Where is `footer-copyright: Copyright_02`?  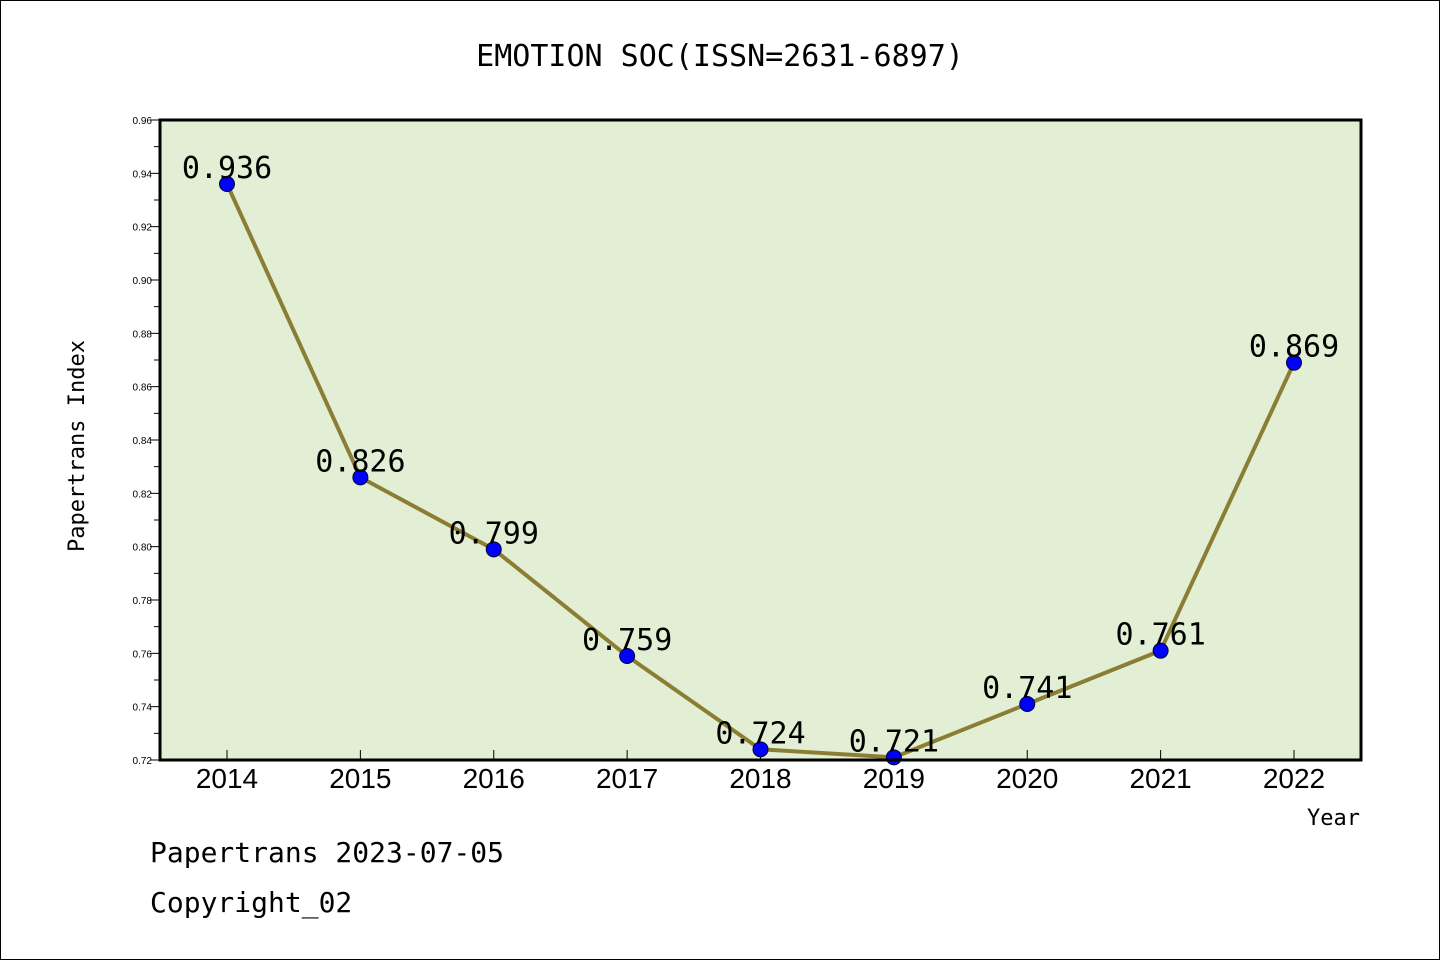 footer-copyright: Copyright_02 is located at coordinates (251, 902).